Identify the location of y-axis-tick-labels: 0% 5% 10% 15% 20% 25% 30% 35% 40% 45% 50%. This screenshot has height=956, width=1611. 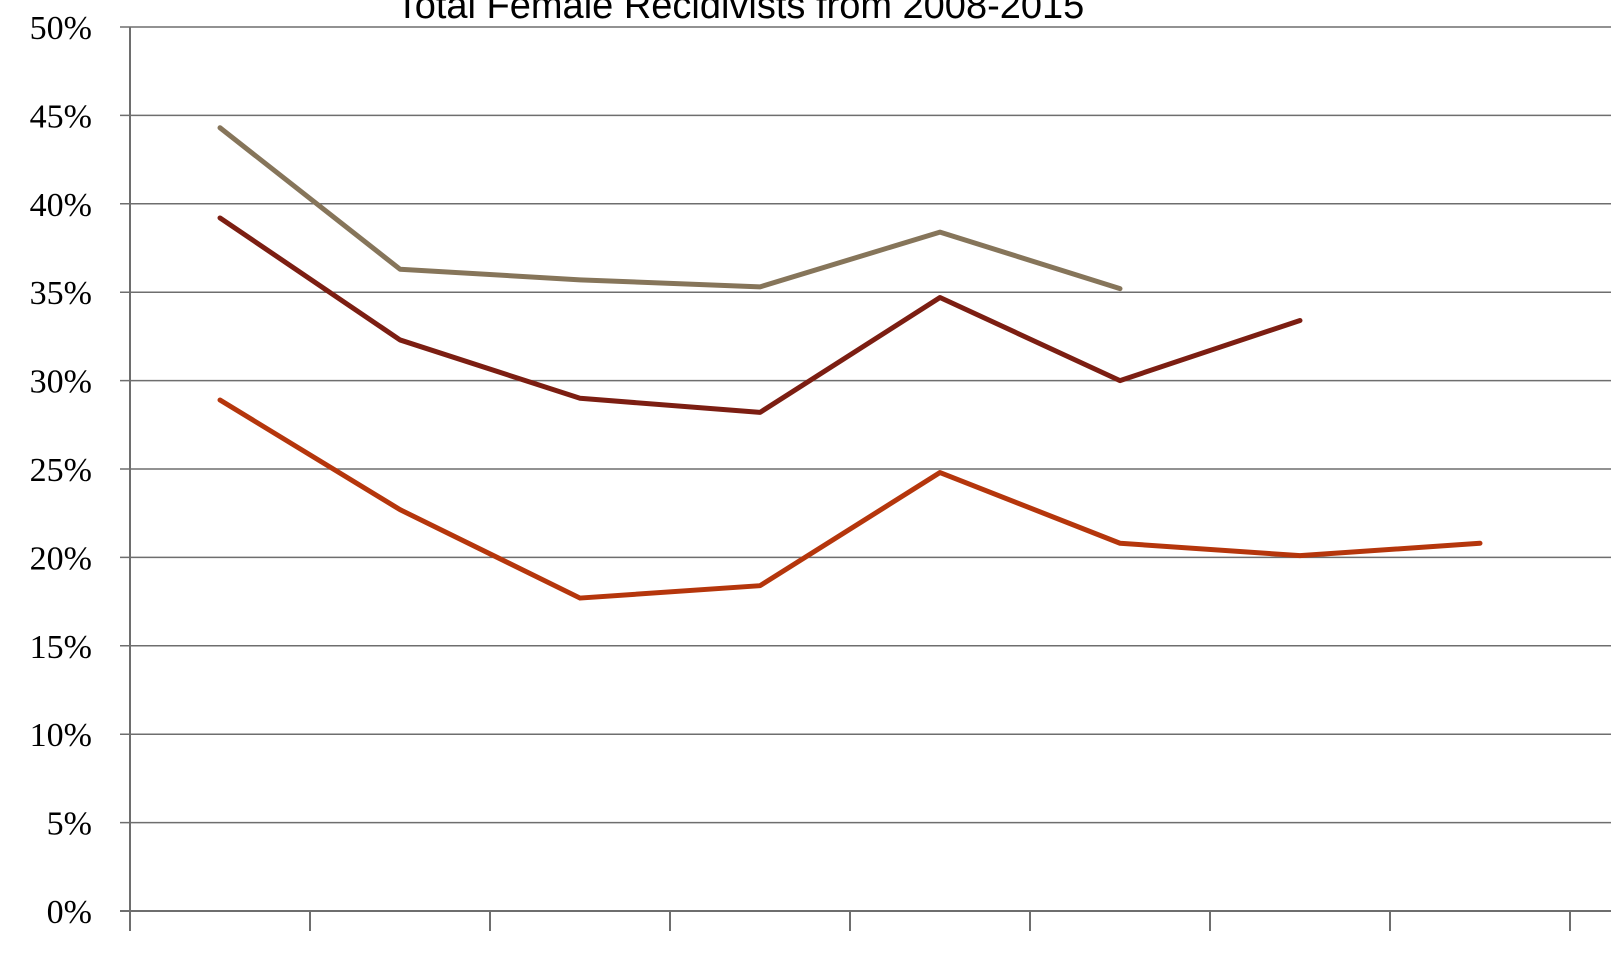
(61, 470).